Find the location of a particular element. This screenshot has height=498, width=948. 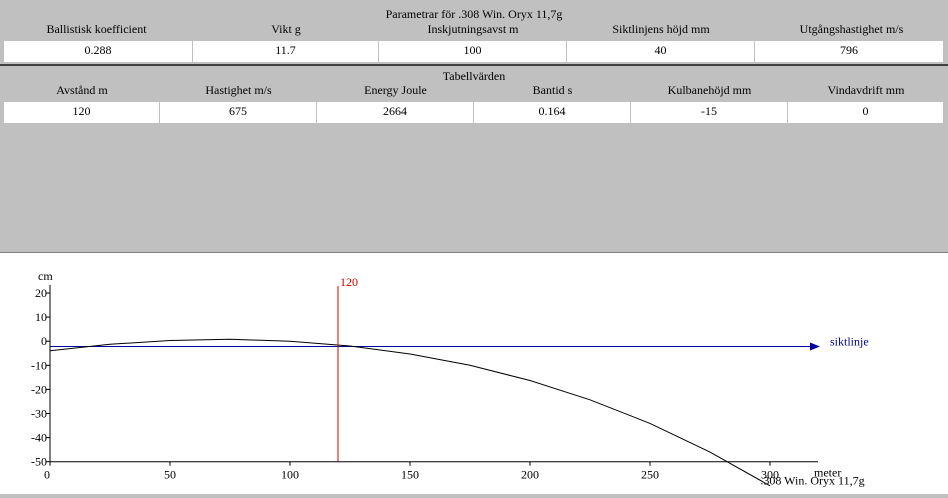

series-label: .308 Win. Oryx 11,7g is located at coordinates (812, 481).